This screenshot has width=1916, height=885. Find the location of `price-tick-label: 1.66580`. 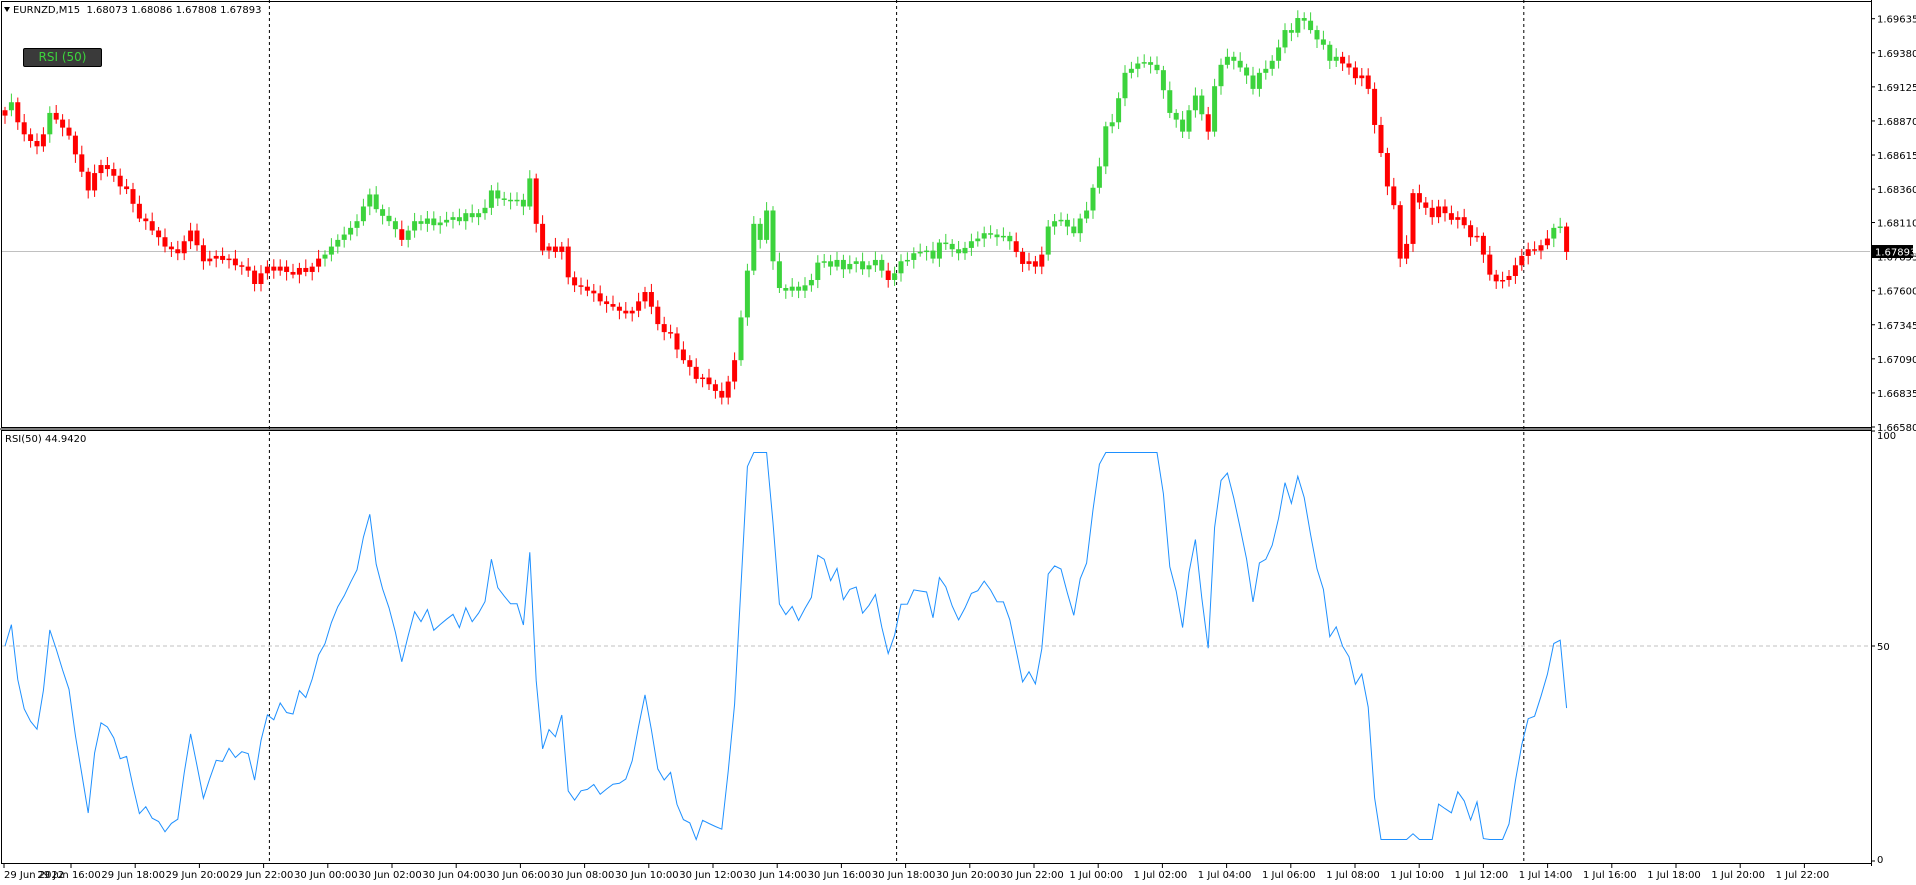

price-tick-label: 1.66580 is located at coordinates (1896, 428).